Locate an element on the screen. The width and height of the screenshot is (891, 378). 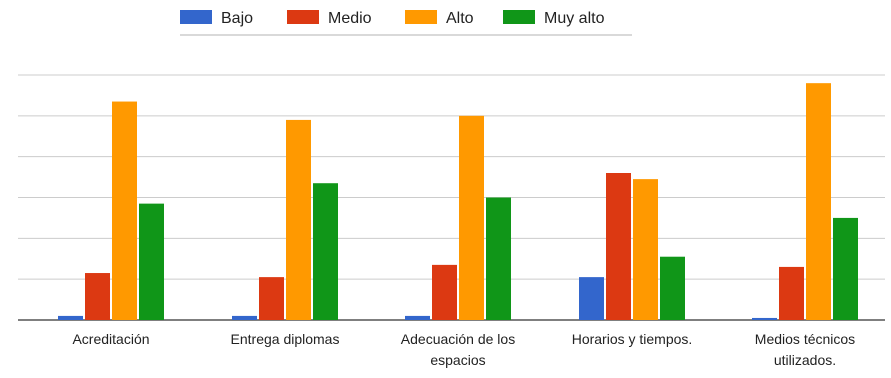
category-label: Adecuación de los espacios is located at coordinates (458, 349).